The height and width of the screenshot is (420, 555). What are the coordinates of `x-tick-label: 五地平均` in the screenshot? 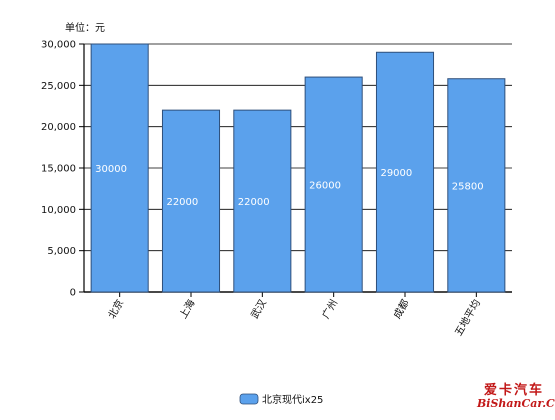 It's located at (467, 317).